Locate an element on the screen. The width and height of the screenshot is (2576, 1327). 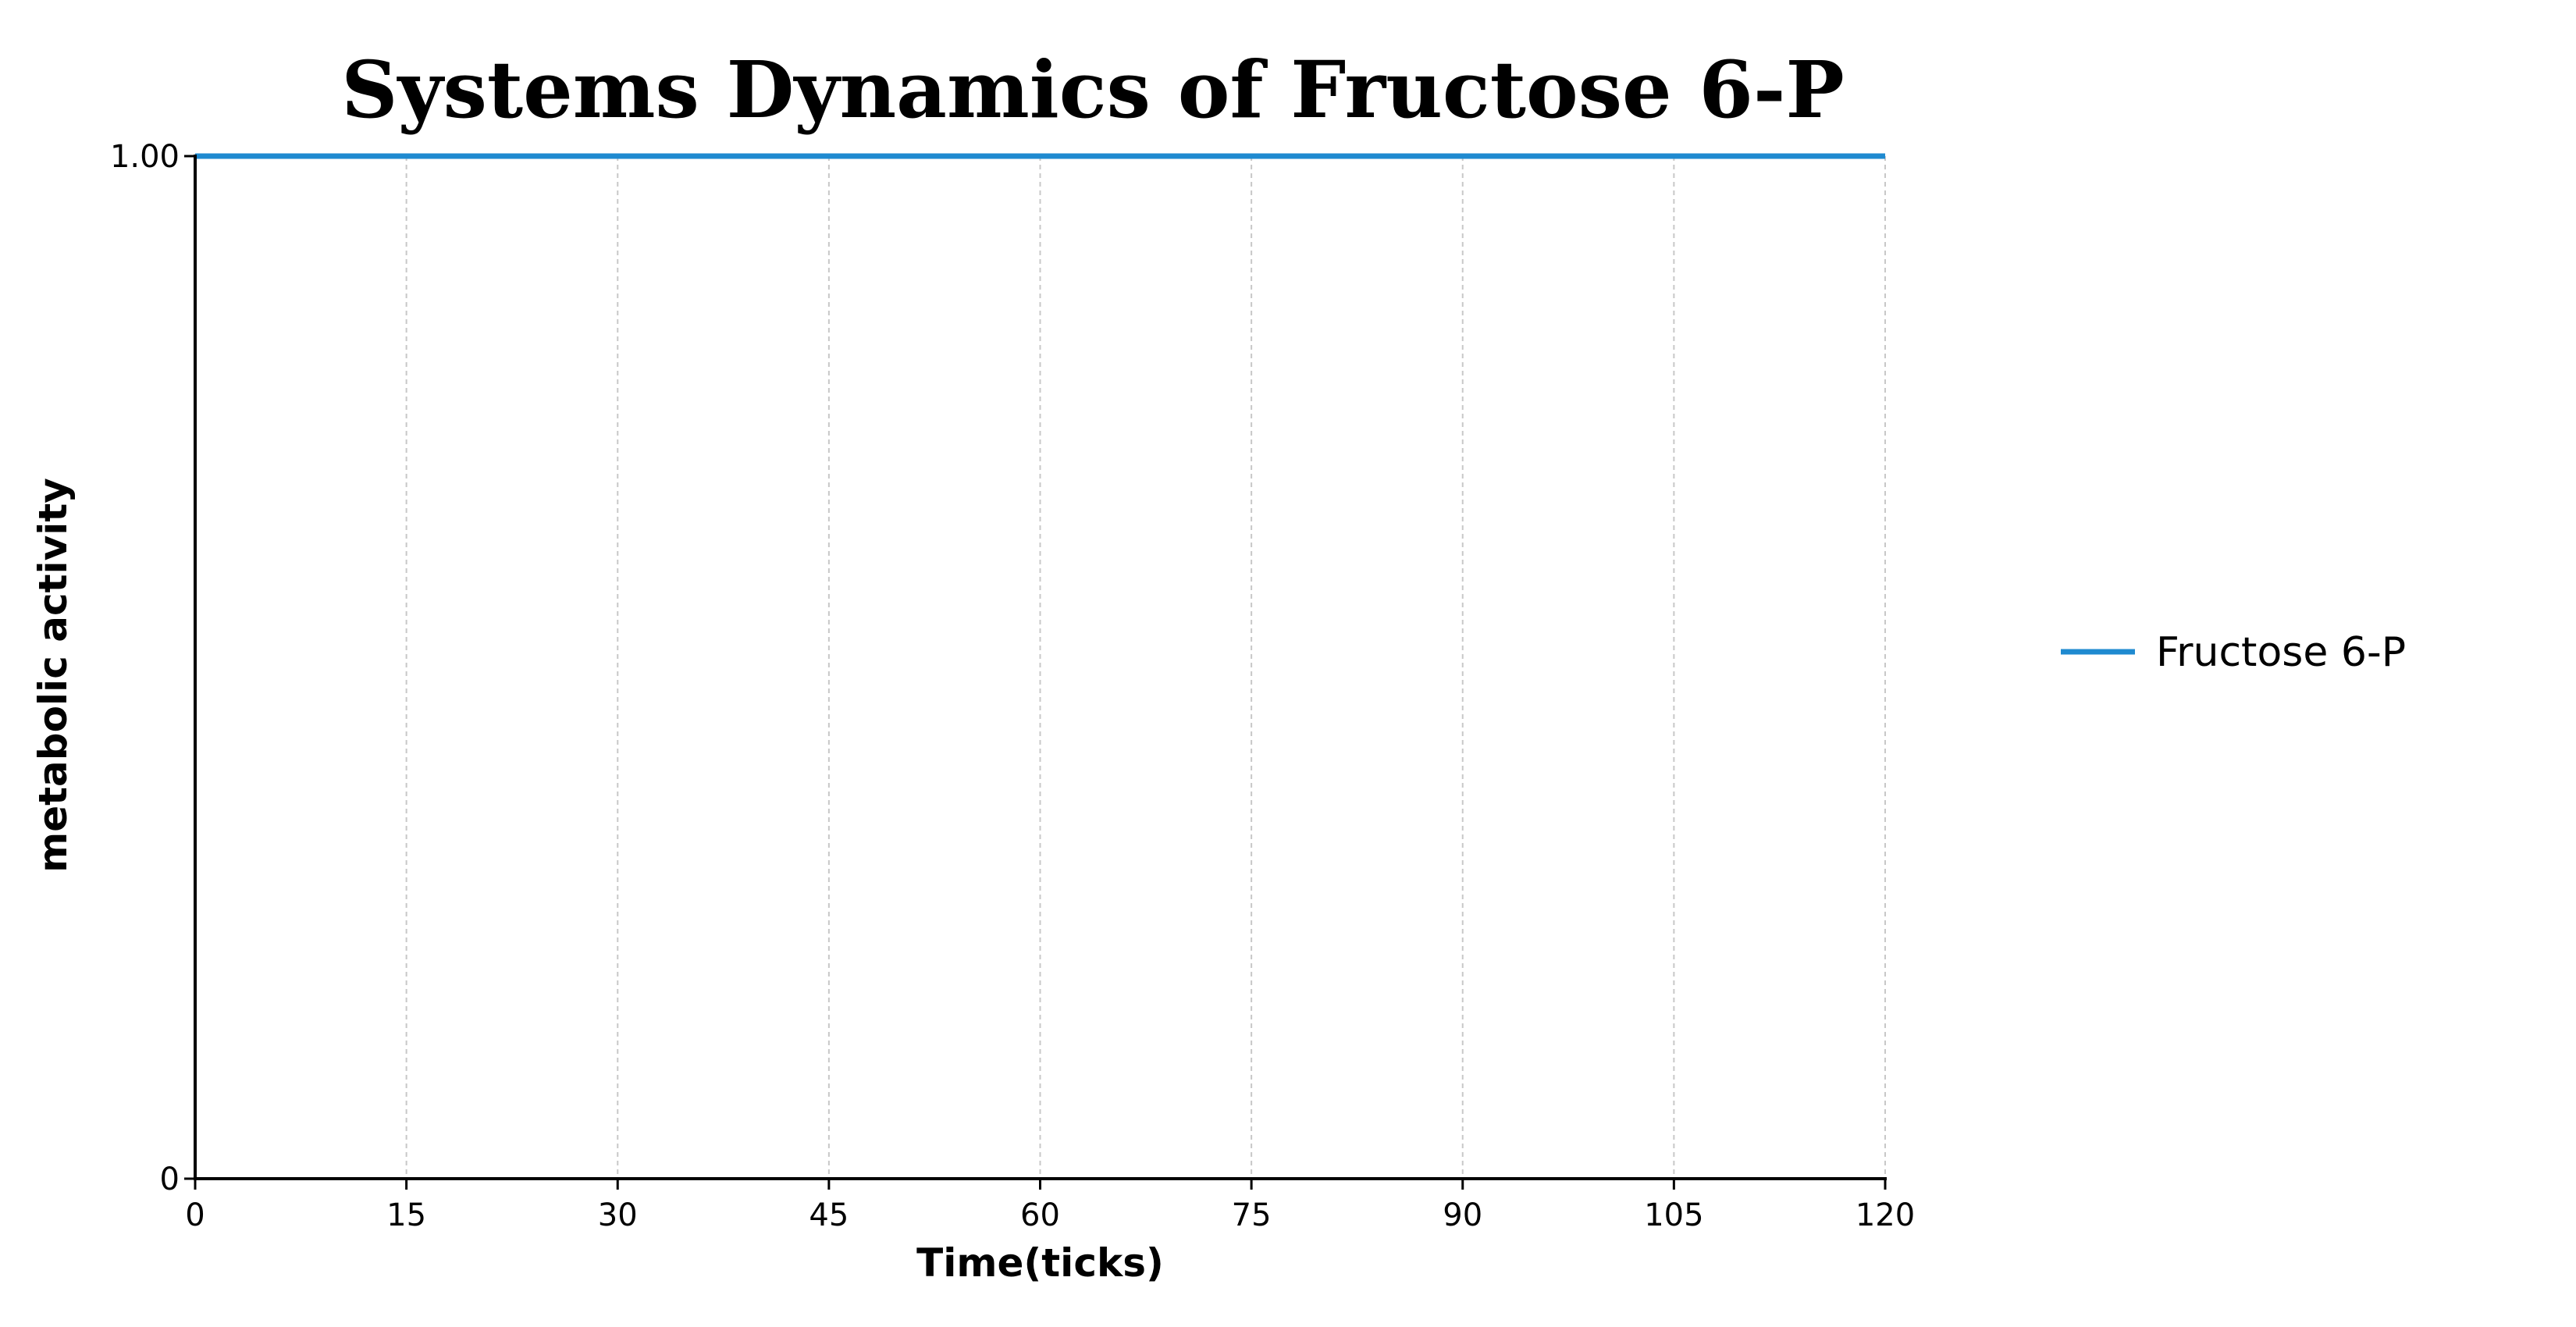
y-tick-label: 1.00 is located at coordinates (145, 157).